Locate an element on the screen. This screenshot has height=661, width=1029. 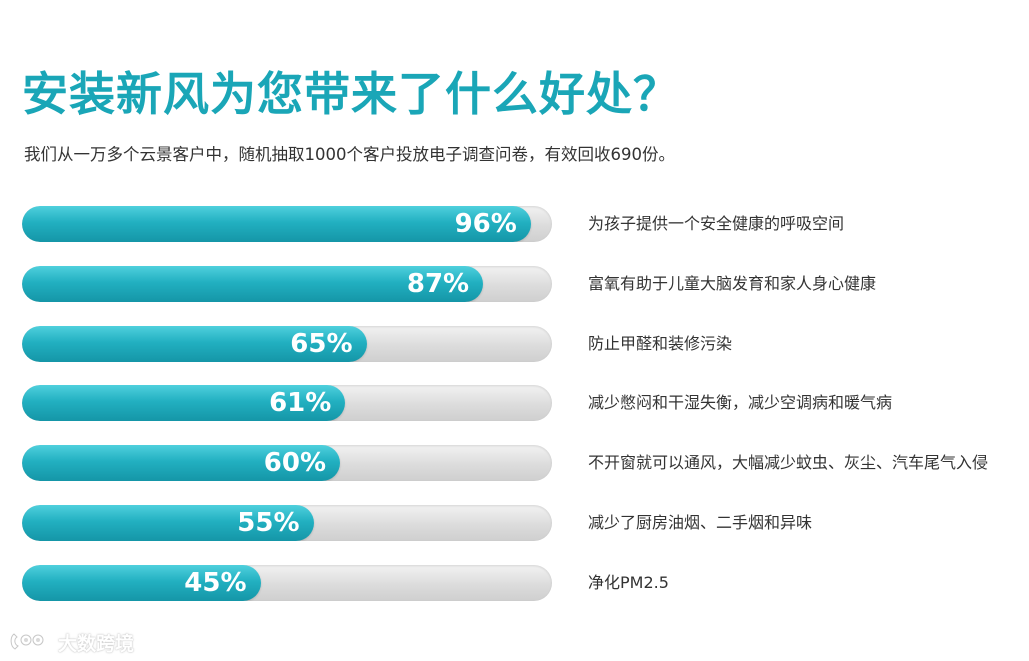
bar-track: 60% is located at coordinates (287, 463).